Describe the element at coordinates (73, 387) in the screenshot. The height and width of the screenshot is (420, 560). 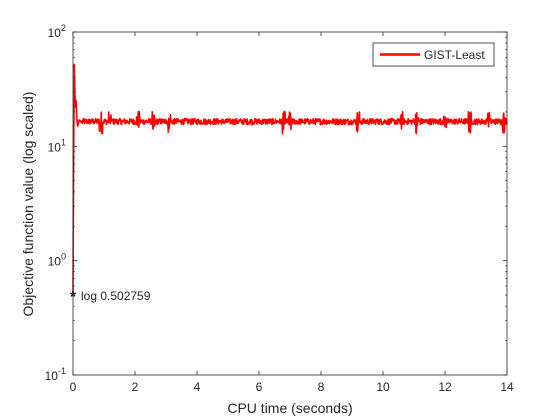
I see `x-tick-label: 0` at that location.